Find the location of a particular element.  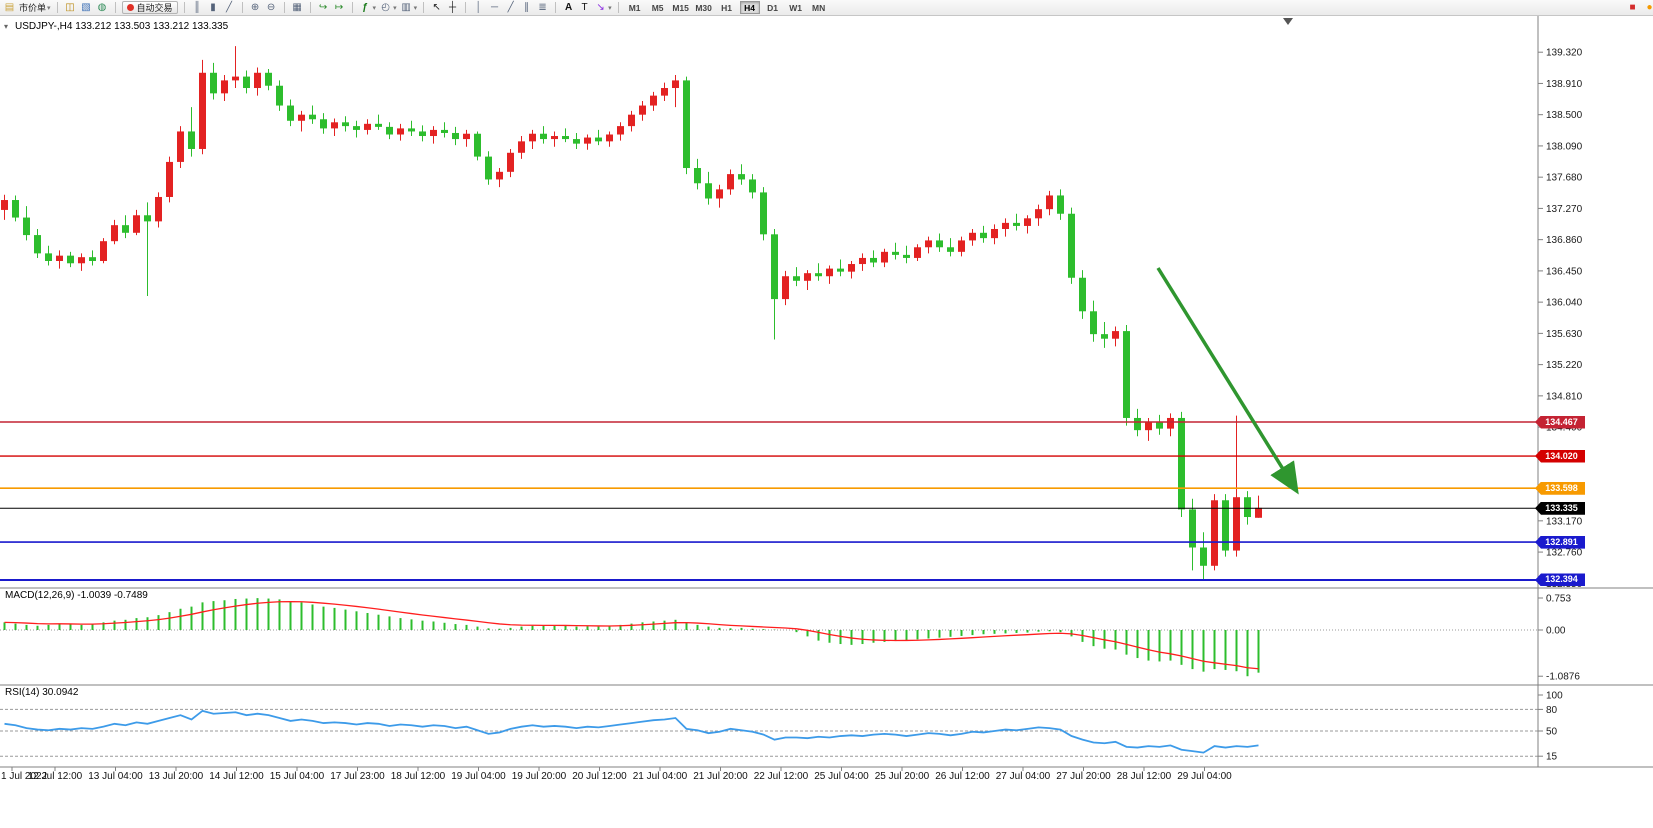

time-axis-label: 25 Jul 04:00 is located at coordinates (841, 776).